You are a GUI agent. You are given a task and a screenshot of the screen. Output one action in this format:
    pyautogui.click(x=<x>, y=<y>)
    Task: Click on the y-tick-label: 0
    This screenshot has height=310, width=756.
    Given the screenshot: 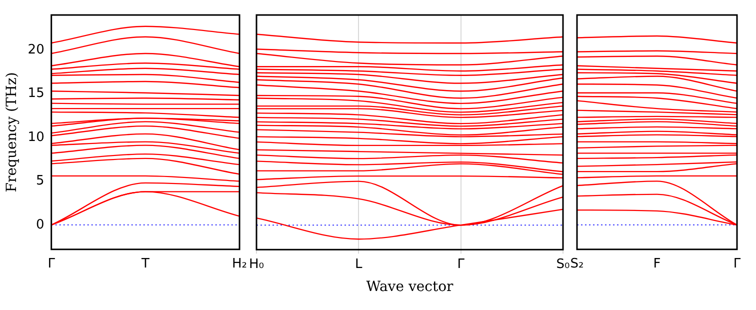 What is the action you would take?
    pyautogui.click(x=40, y=224)
    